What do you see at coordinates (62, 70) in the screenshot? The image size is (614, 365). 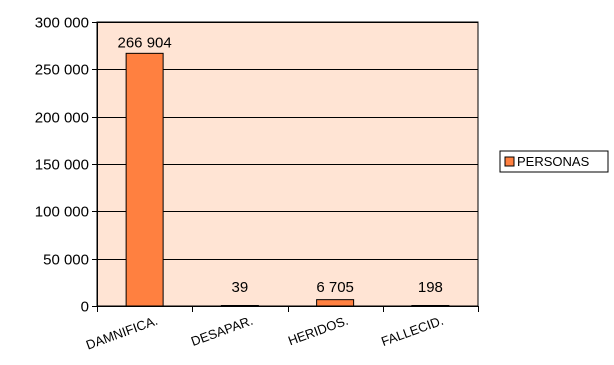 I see `y-tick-label: 250 000` at bounding box center [62, 70].